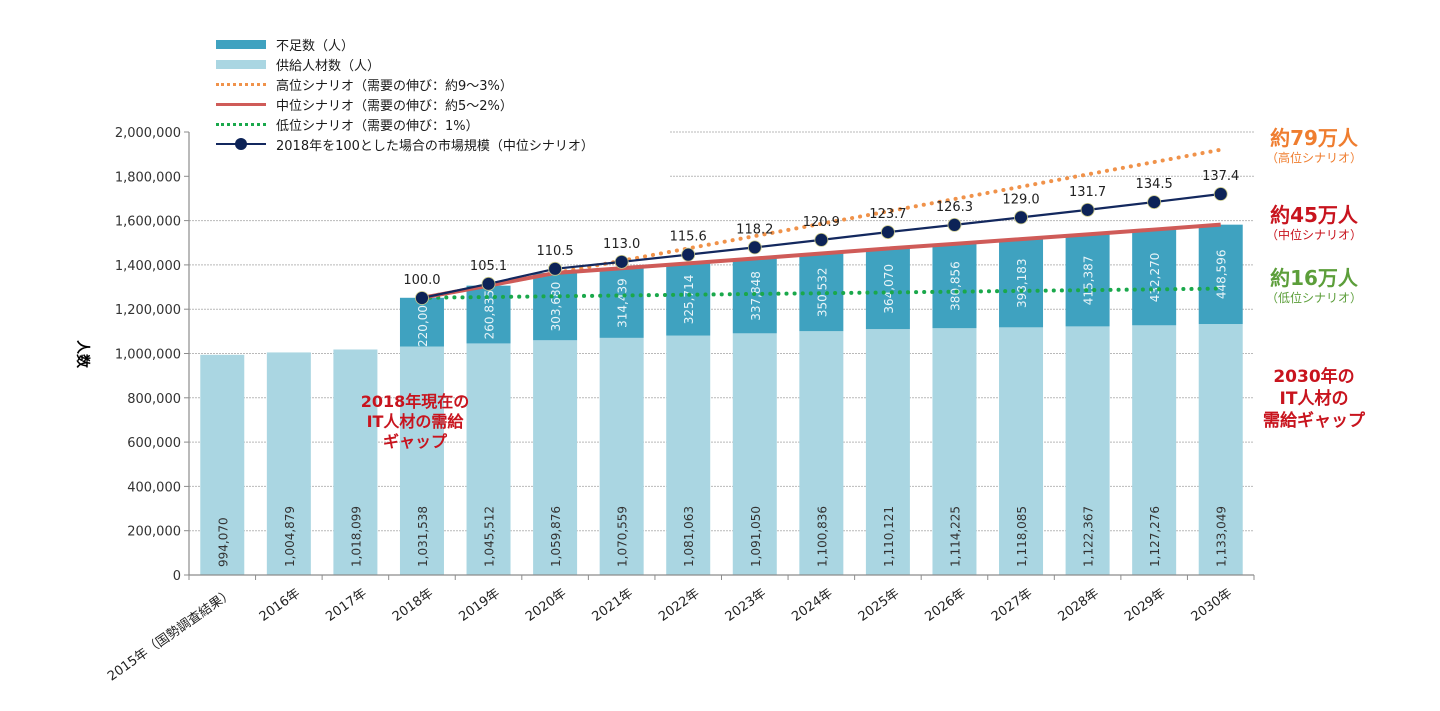 The height and width of the screenshot is (711, 1440). What do you see at coordinates (1314, 215) in the screenshot?
I see `annotation-mid-main: 約45万人` at bounding box center [1314, 215].